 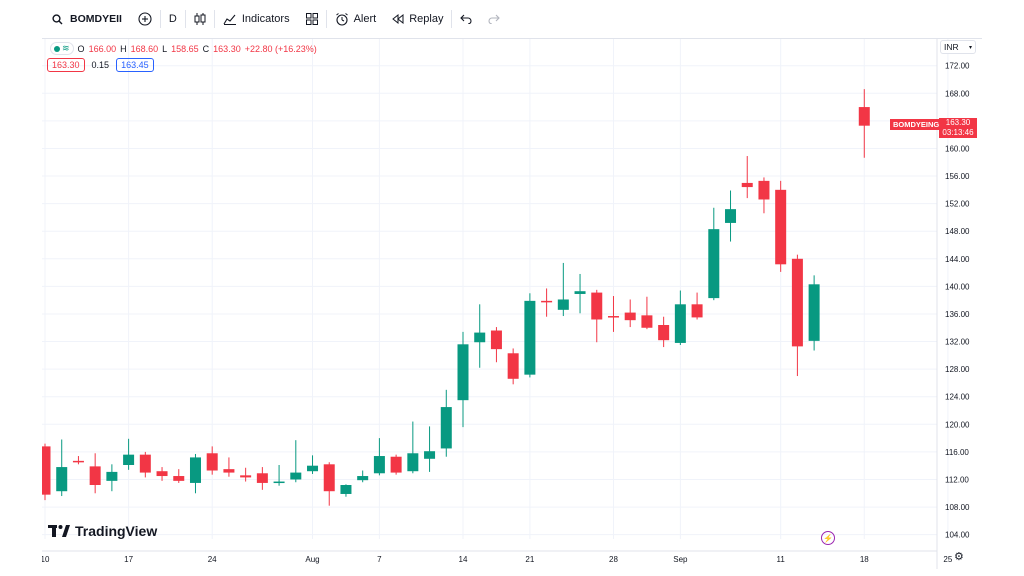 I want to click on symbol-search: BOMDYEII, so click(x=87, y=19).